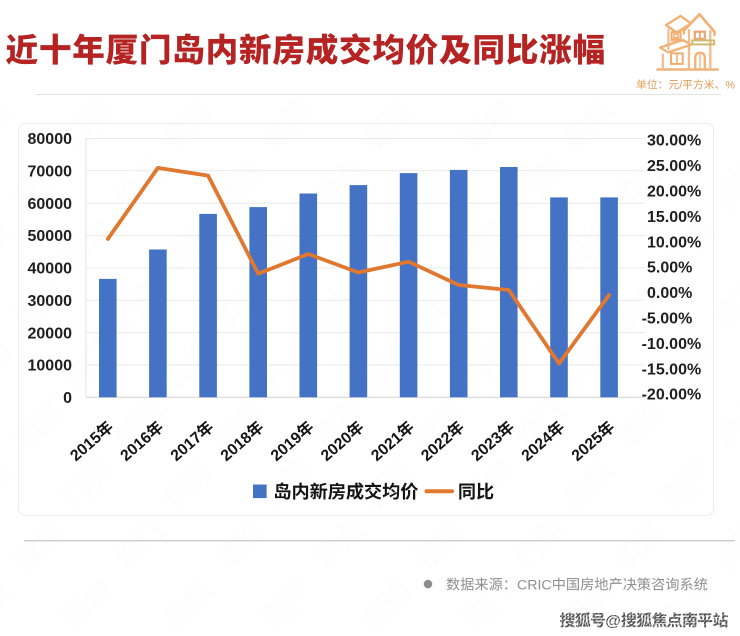 The image size is (740, 636). What do you see at coordinates (50, 333) in the screenshot?
I see `svg-text: 20000` at bounding box center [50, 333].